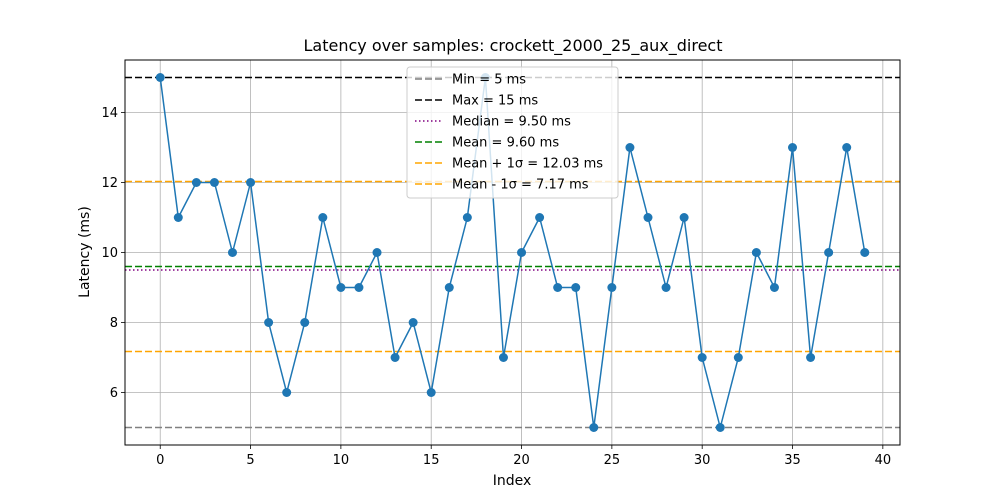  I want to click on x-tick-label: 30, so click(702, 460).